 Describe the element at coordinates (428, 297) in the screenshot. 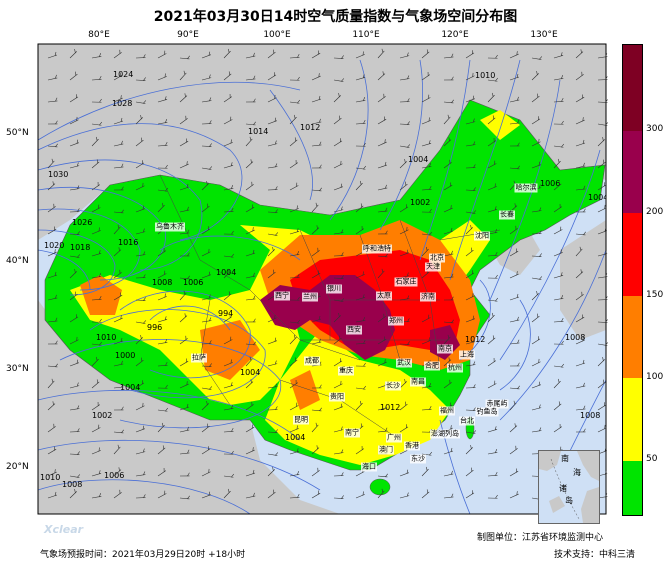

I see `city-label: 济南` at that location.